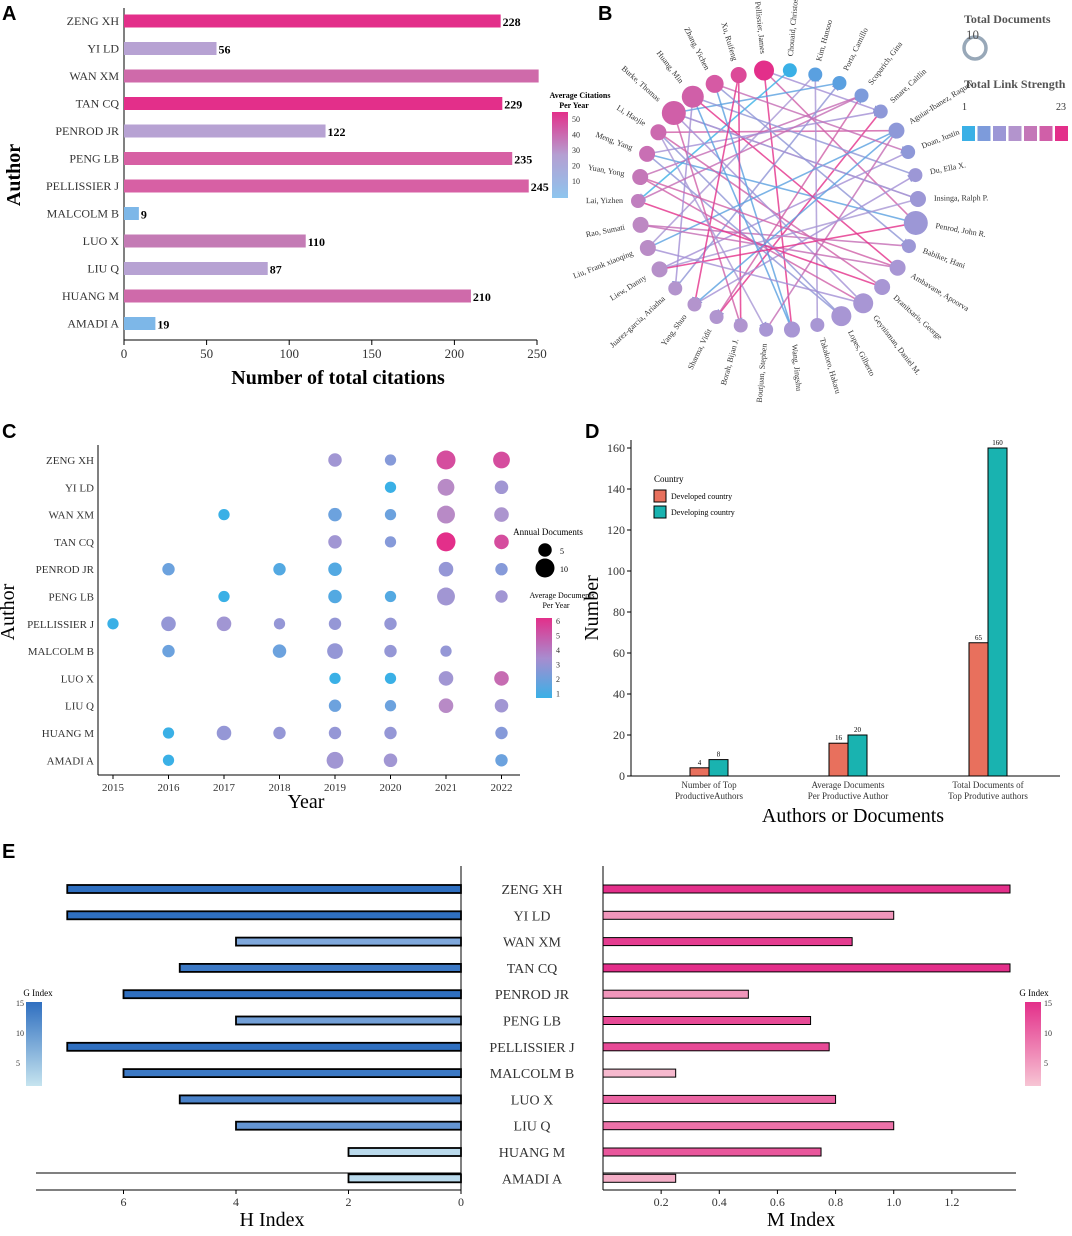 This screenshot has width=1072, height=1236. What do you see at coordinates (658, 132) in the screenshot?
I see `panel-b-node-li-haojie` at bounding box center [658, 132].